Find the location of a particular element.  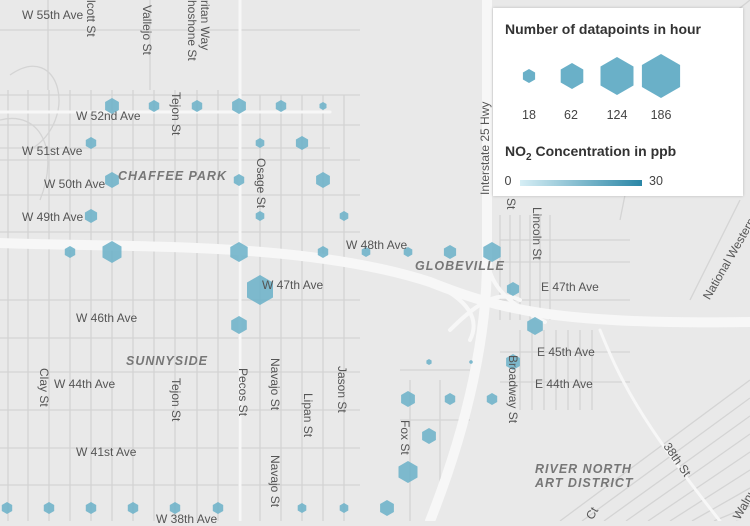

street-label: Vallejo St is located at coordinates (147, 30).